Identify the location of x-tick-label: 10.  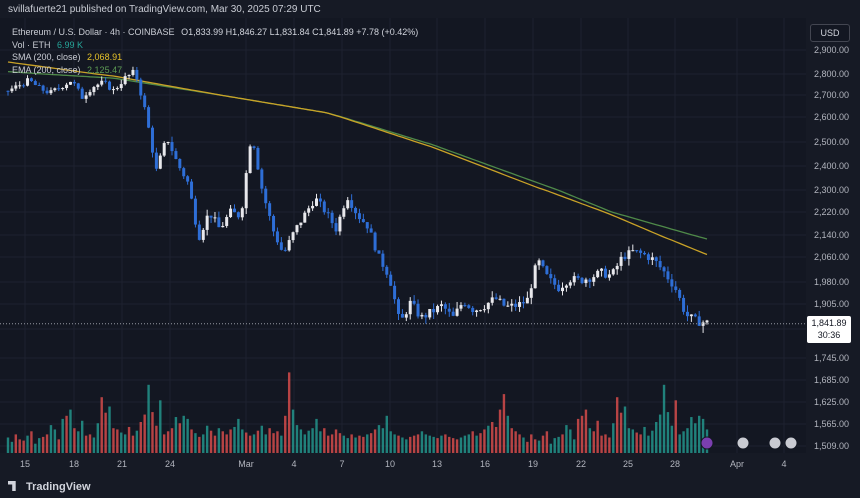
(390, 464).